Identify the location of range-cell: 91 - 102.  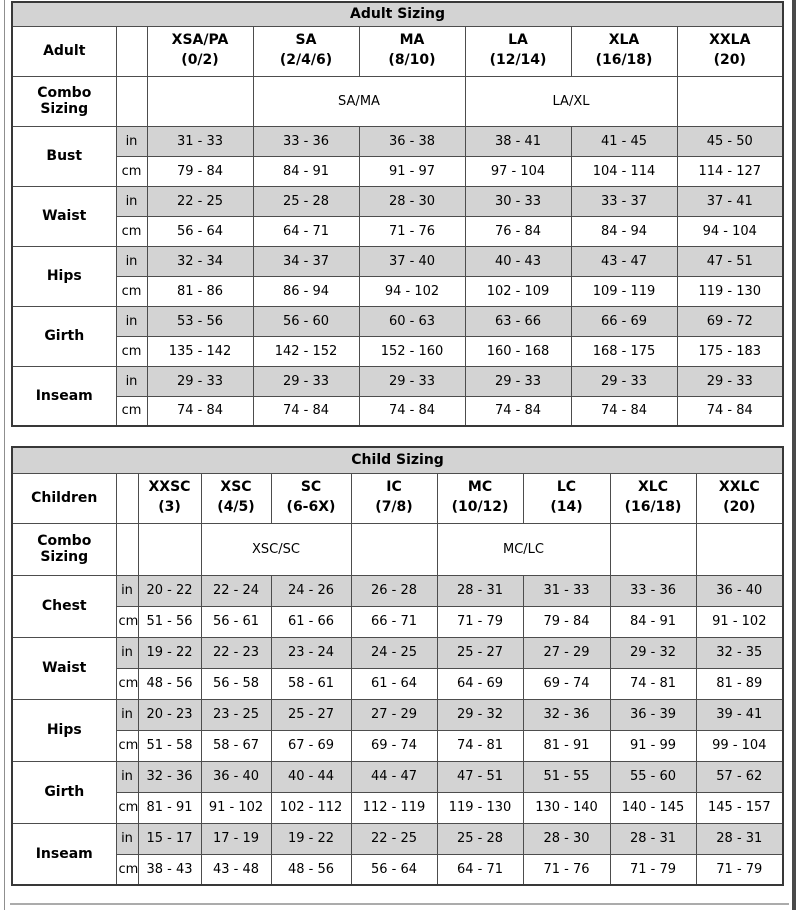
(739, 621).